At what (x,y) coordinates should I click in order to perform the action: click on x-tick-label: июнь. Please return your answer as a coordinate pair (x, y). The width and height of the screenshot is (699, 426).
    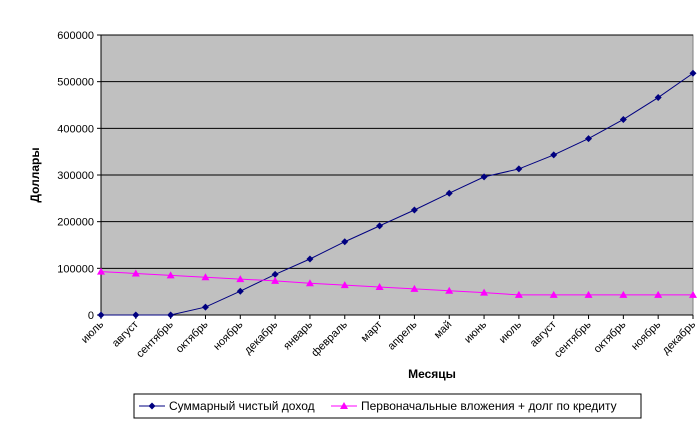
    Looking at the image, I should click on (475, 331).